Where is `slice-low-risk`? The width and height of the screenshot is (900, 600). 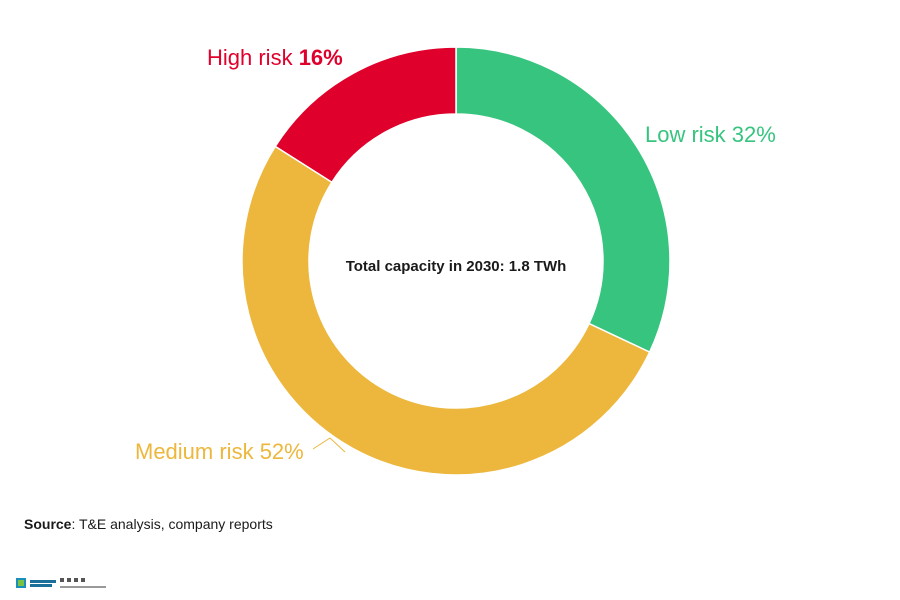
slice-low-risk is located at coordinates (563, 200).